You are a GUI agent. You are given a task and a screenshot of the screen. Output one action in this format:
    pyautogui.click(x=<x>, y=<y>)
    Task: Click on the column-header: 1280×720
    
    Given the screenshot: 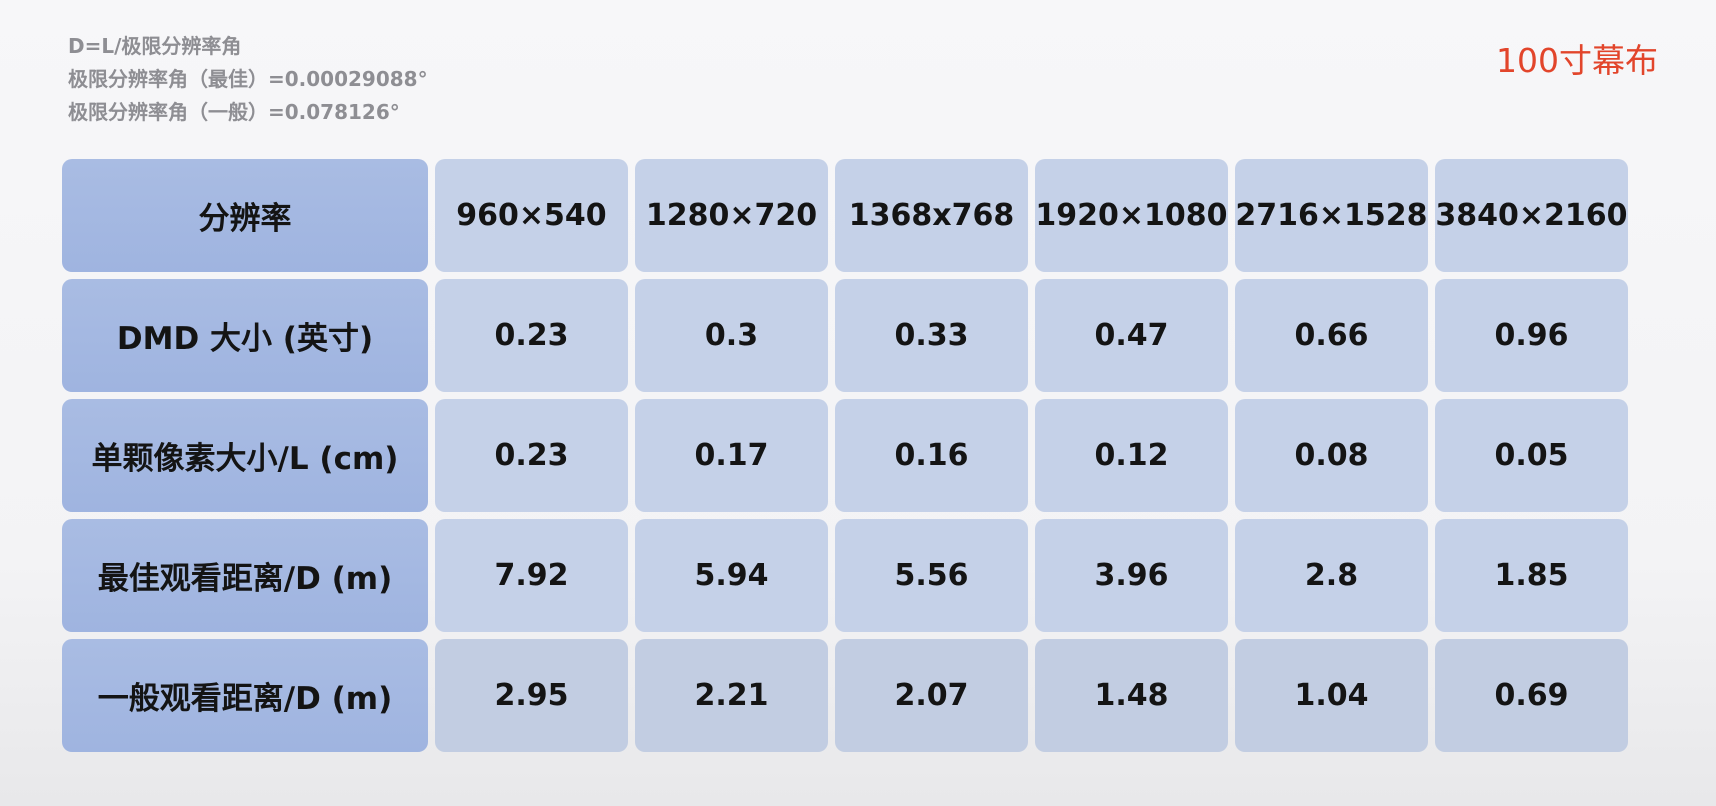 What is the action you would take?
    pyautogui.click(x=731, y=215)
    